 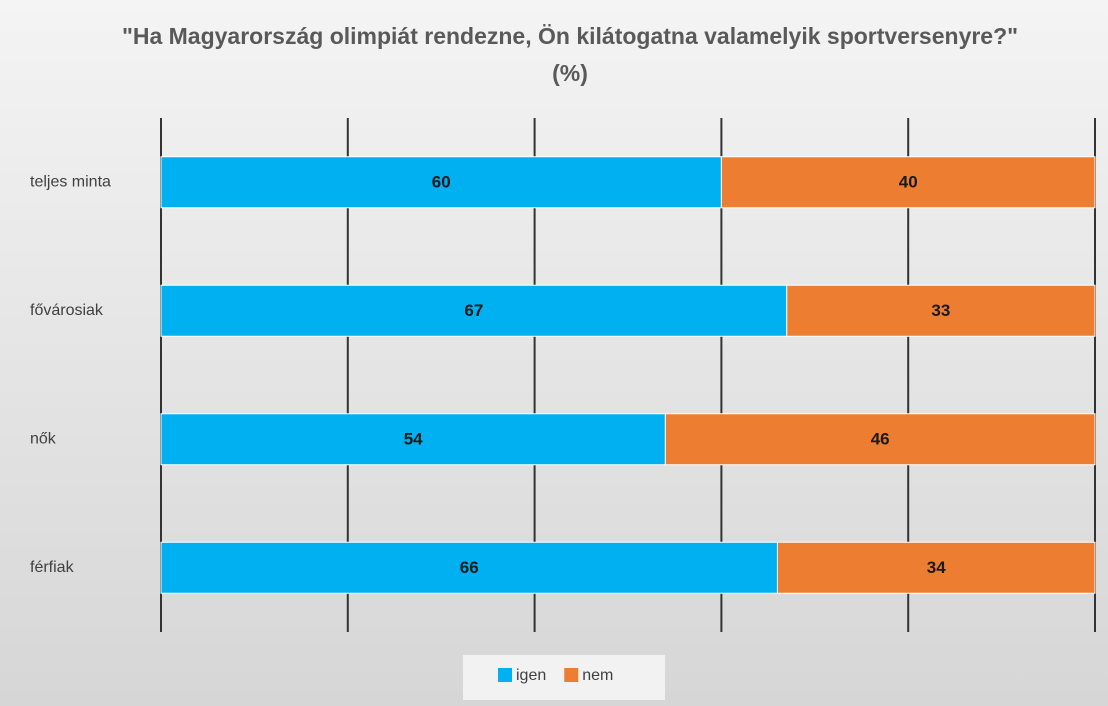 What do you see at coordinates (52, 567) in the screenshot?
I see `y-tick-label: férfiak` at bounding box center [52, 567].